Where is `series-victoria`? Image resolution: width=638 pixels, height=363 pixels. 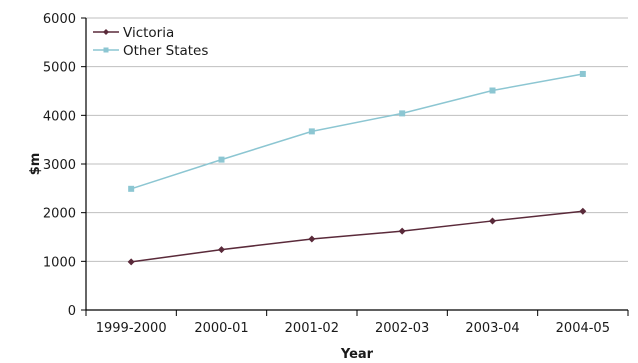 series-victoria is located at coordinates (357, 236).